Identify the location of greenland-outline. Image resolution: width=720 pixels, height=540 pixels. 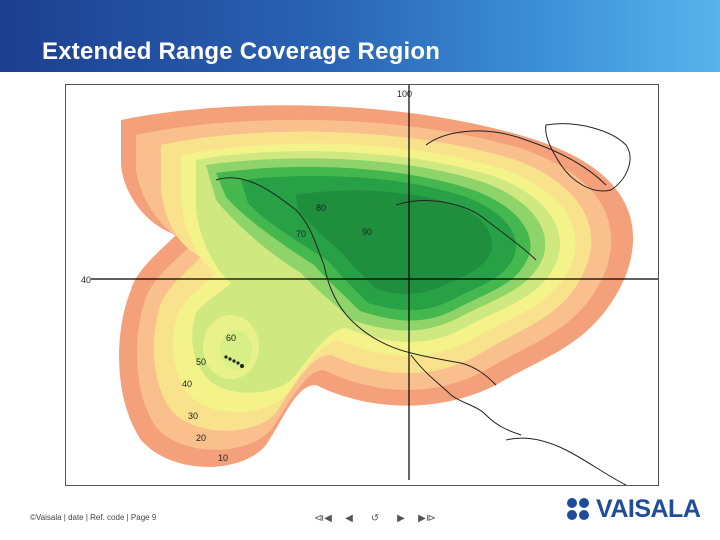
(588, 157).